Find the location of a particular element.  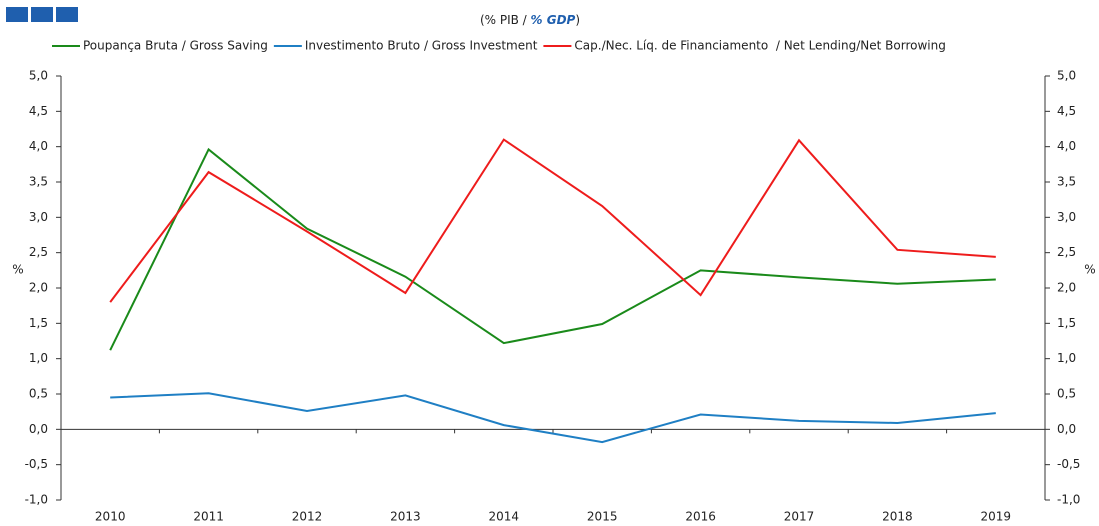

title-emphasis: % GDP is located at coordinates (553, 20).